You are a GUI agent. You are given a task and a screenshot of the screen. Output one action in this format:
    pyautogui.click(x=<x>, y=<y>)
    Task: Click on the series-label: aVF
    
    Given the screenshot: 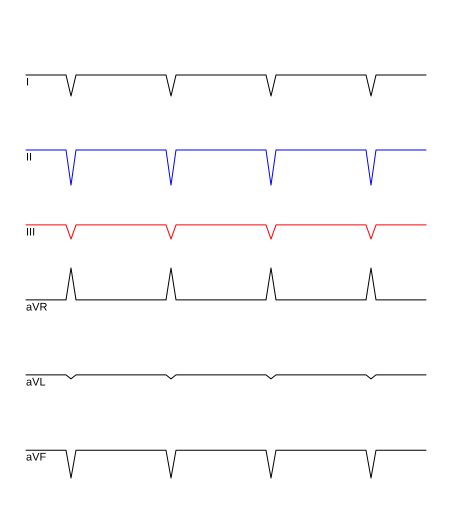 What is the action you would take?
    pyautogui.click(x=36, y=458)
    